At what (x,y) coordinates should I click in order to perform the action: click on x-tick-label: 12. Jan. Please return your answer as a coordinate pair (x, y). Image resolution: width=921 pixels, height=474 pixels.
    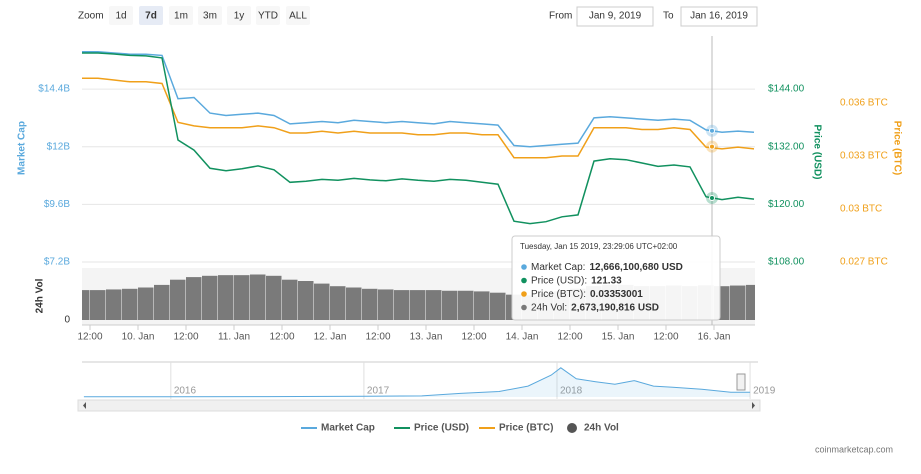
    Looking at the image, I should click on (330, 337).